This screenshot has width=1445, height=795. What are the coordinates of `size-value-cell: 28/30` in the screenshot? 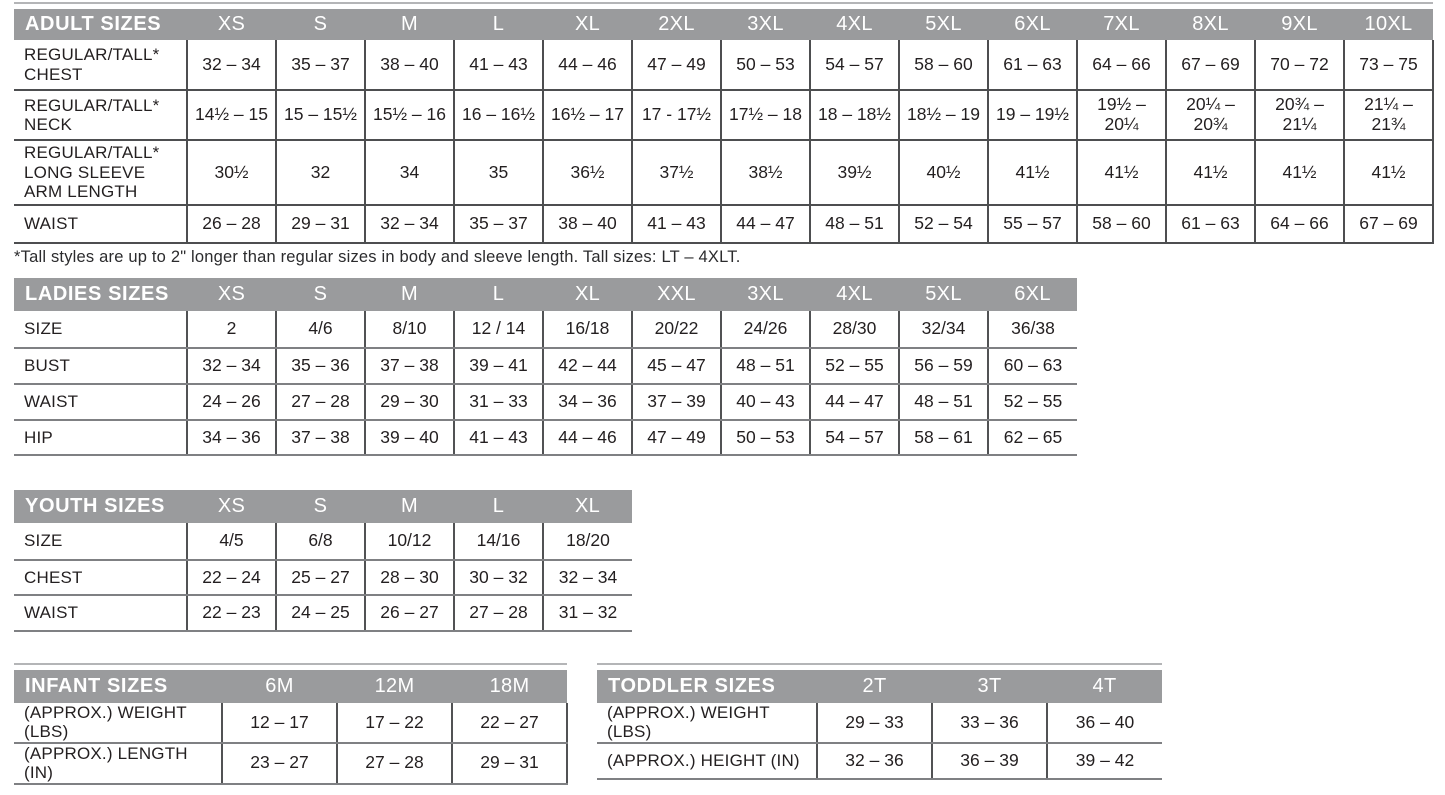 It's located at (854, 330).